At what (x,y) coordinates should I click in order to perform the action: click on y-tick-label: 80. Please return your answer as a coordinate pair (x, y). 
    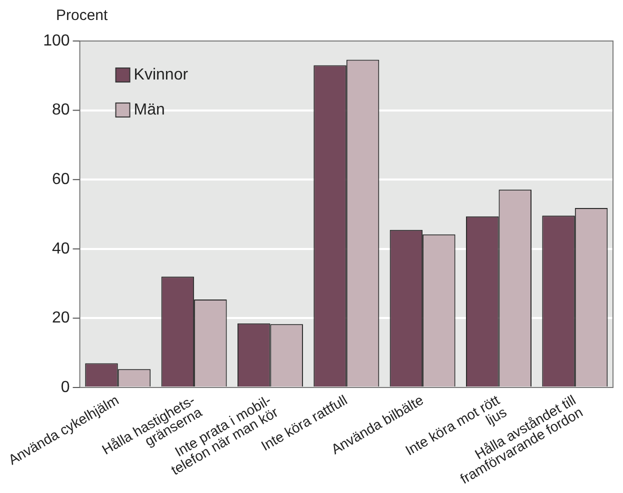
    Looking at the image, I should click on (61, 110).